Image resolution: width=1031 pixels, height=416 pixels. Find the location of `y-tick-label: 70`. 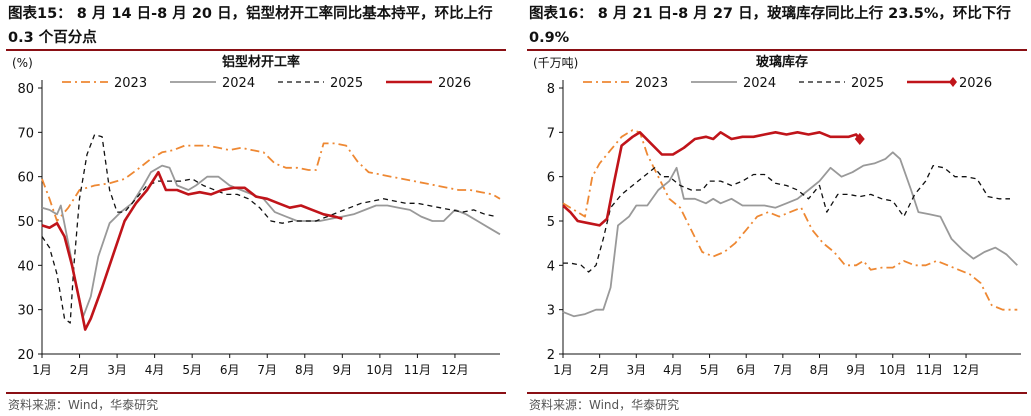

y-tick-label: 70 is located at coordinates (25, 133).